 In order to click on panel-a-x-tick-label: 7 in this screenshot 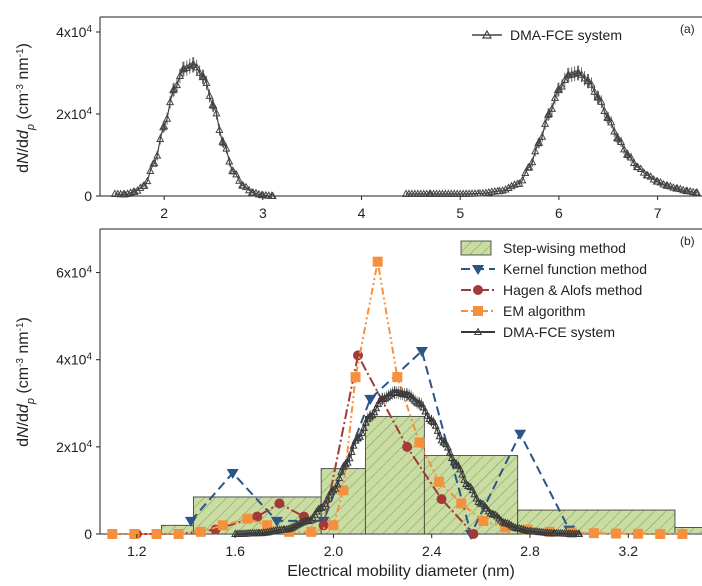, I will do `click(658, 213)`.